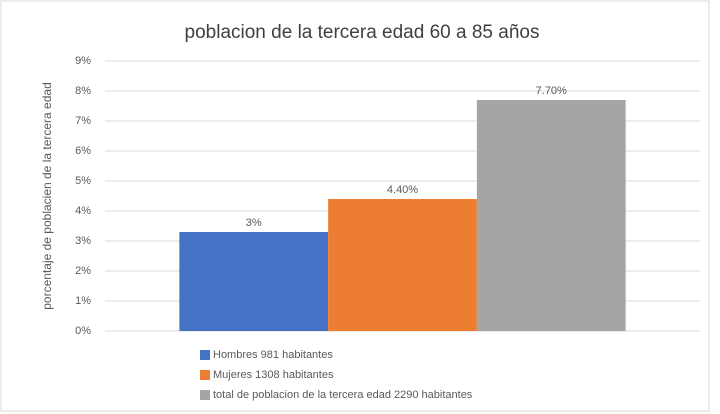 This screenshot has height=414, width=720. I want to click on y-tick-label: 8%, so click(83, 91).